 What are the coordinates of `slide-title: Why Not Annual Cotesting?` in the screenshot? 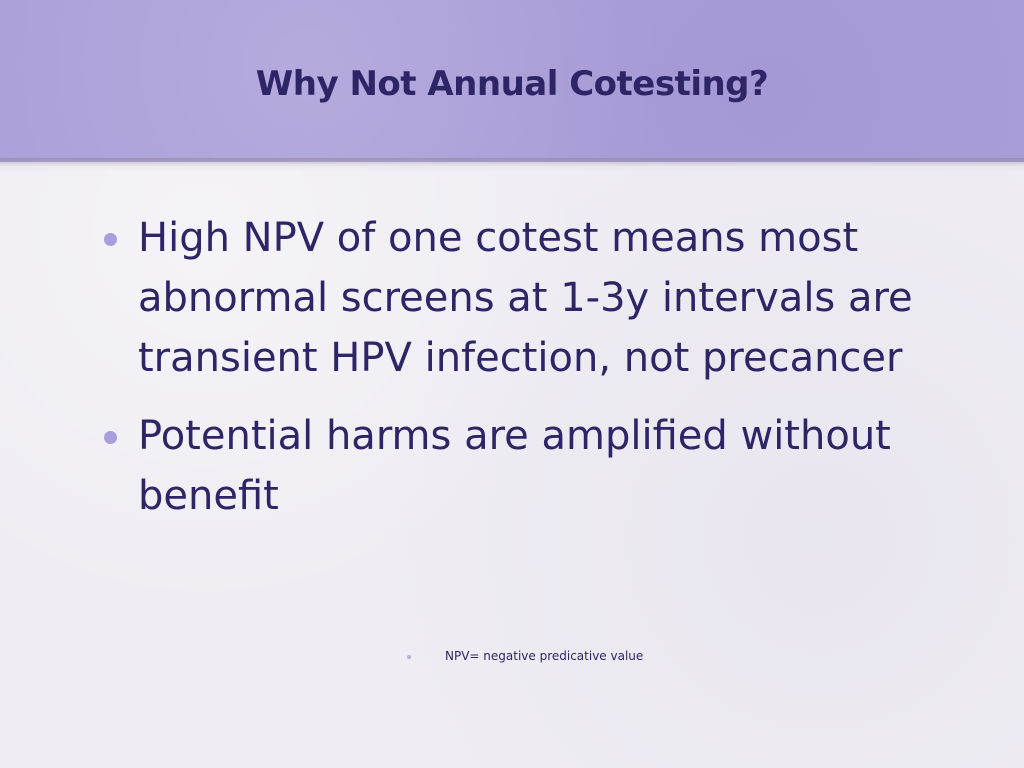 It's located at (512, 84).